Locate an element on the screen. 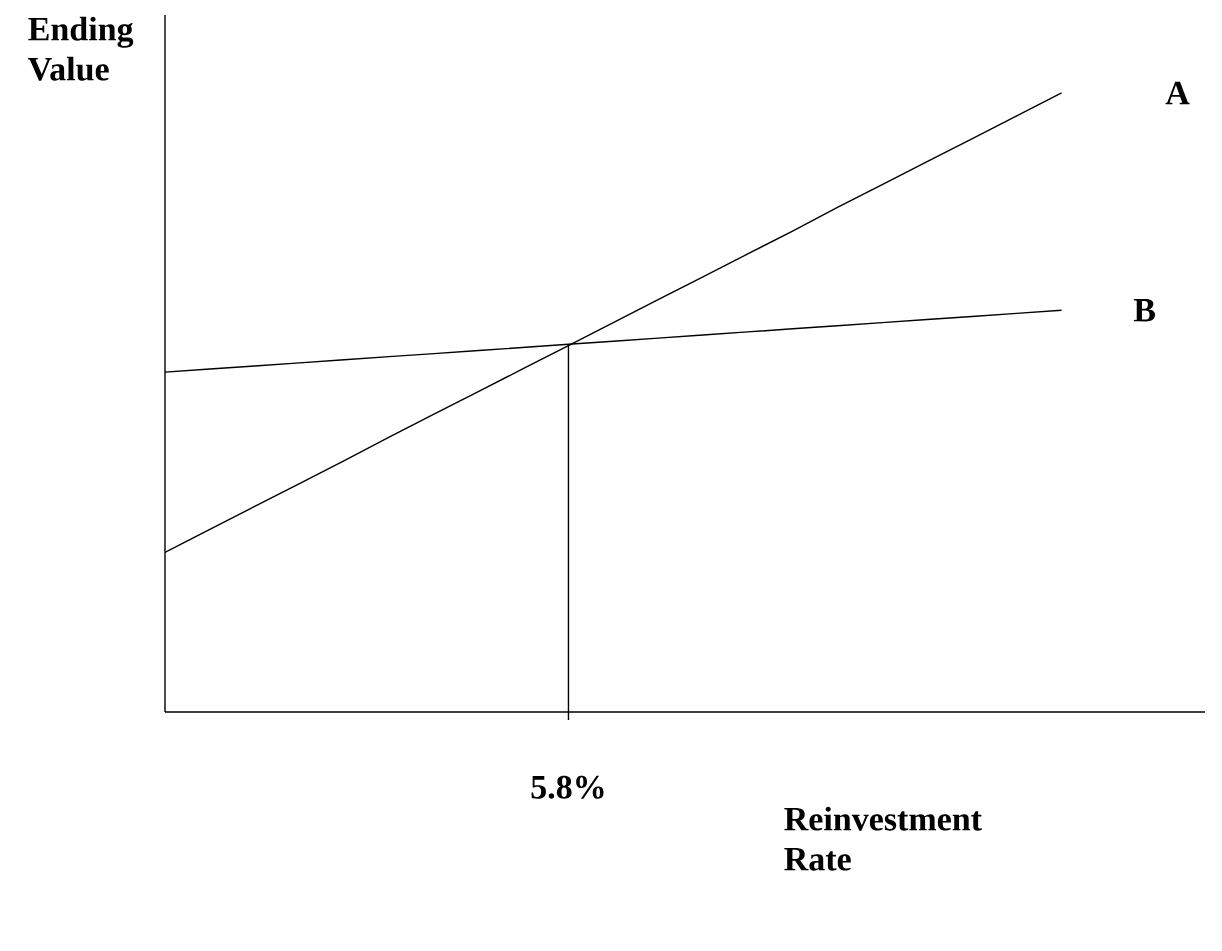 Image resolution: width=1222 pixels, height=951 pixels. text: 5.8% is located at coordinates (567, 787).